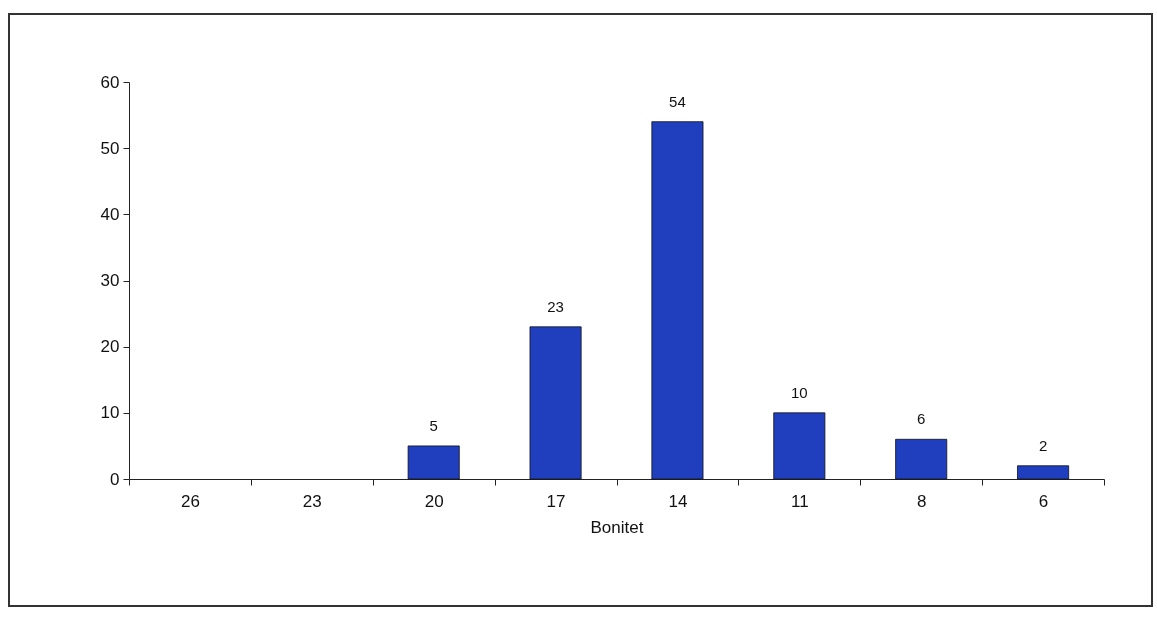 This screenshot has height=619, width=1157. What do you see at coordinates (678, 501) in the screenshot?
I see `x-tick-label: 14` at bounding box center [678, 501].